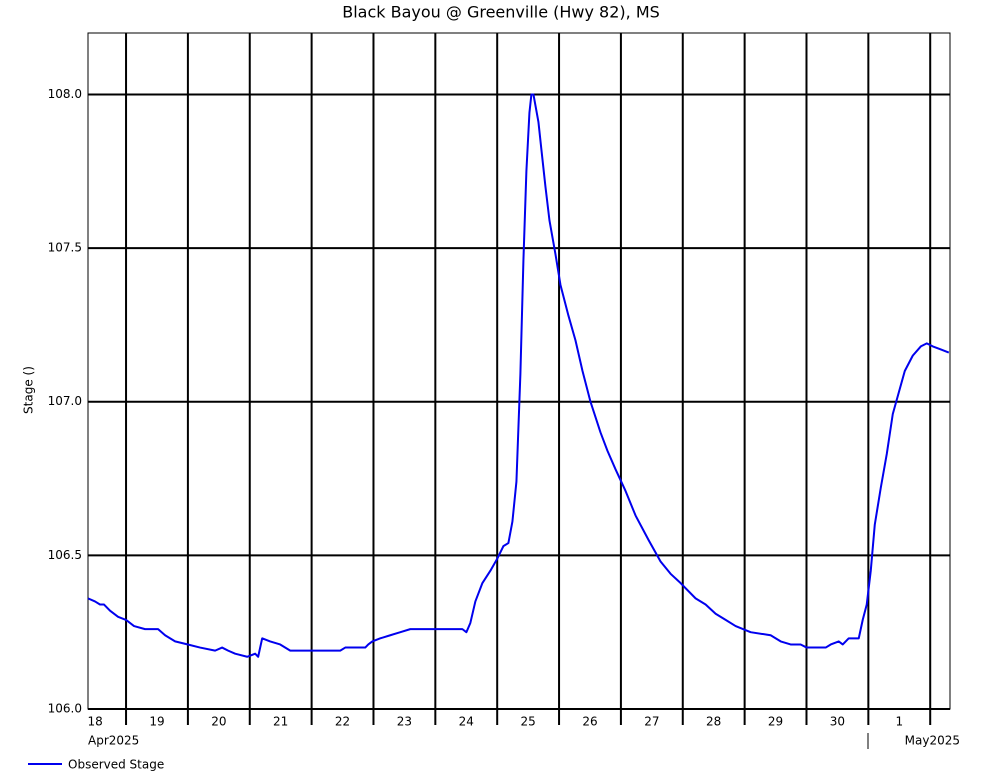 Image resolution: width=1001 pixels, height=780 pixels. I want to click on y-tick-label: 108.0, so click(65, 94).